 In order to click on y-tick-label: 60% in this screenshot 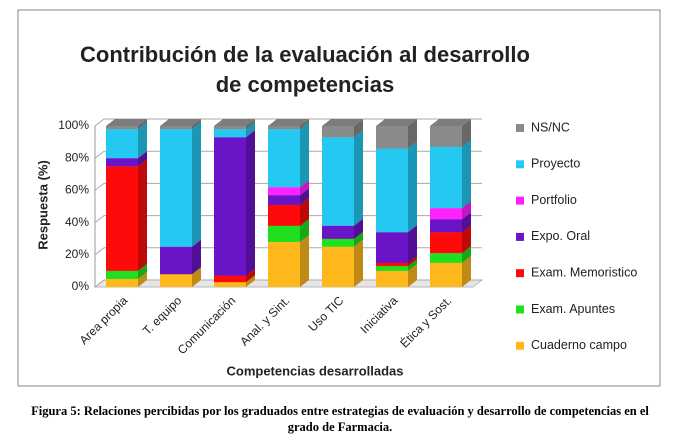, I will do `click(77, 190)`.